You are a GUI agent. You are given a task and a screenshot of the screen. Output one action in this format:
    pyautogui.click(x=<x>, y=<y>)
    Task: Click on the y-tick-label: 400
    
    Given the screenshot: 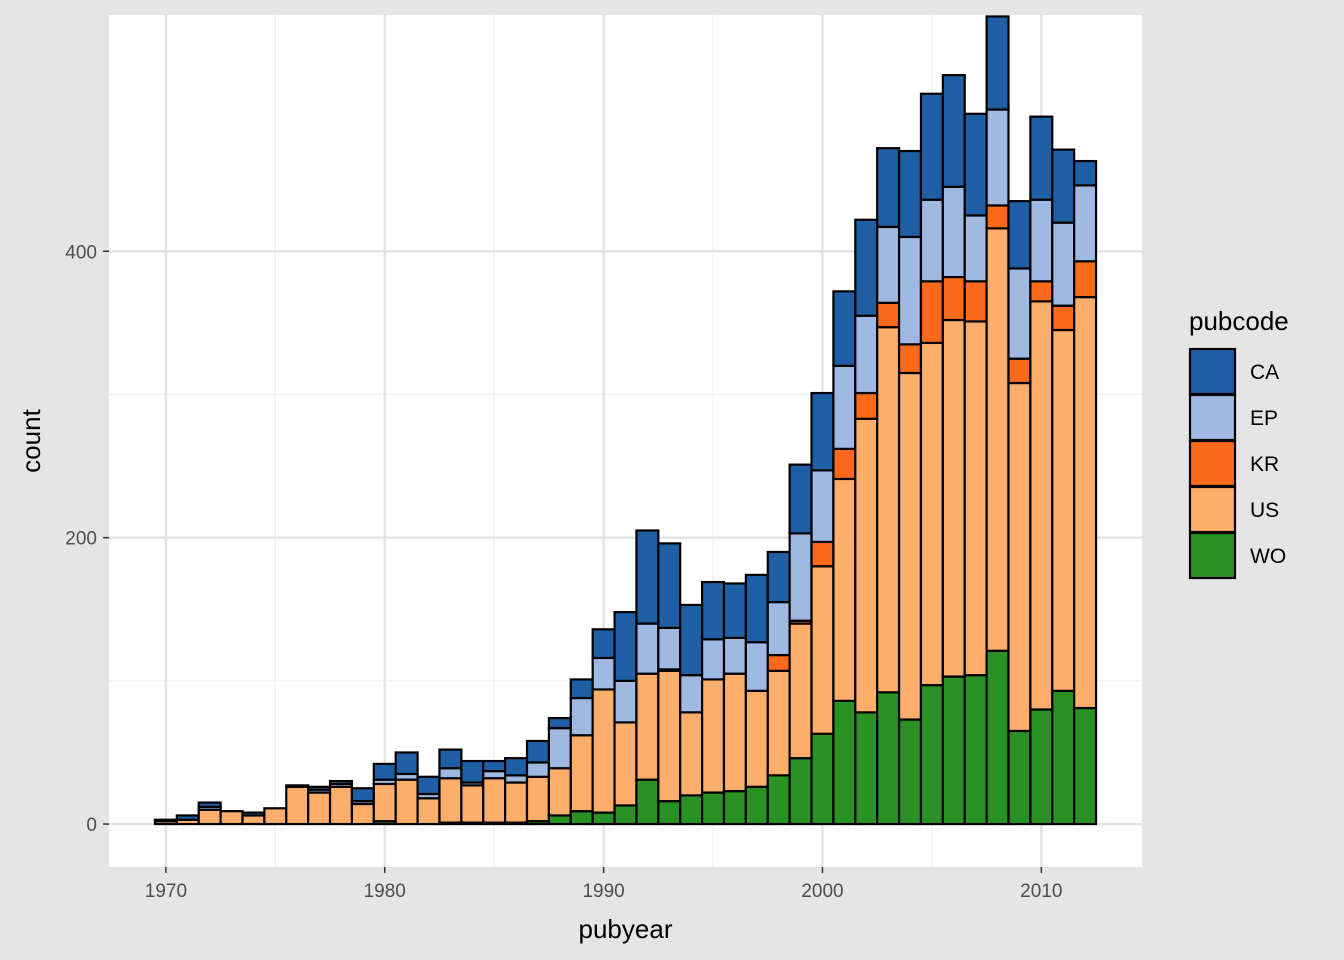 What is the action you would take?
    pyautogui.click(x=81, y=252)
    